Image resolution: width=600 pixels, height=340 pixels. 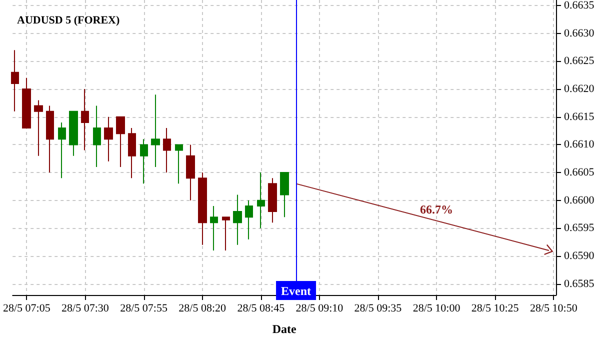 What do you see at coordinates (26, 308) in the screenshot?
I see `x-tick-label: 28/5 07:05` at bounding box center [26, 308].